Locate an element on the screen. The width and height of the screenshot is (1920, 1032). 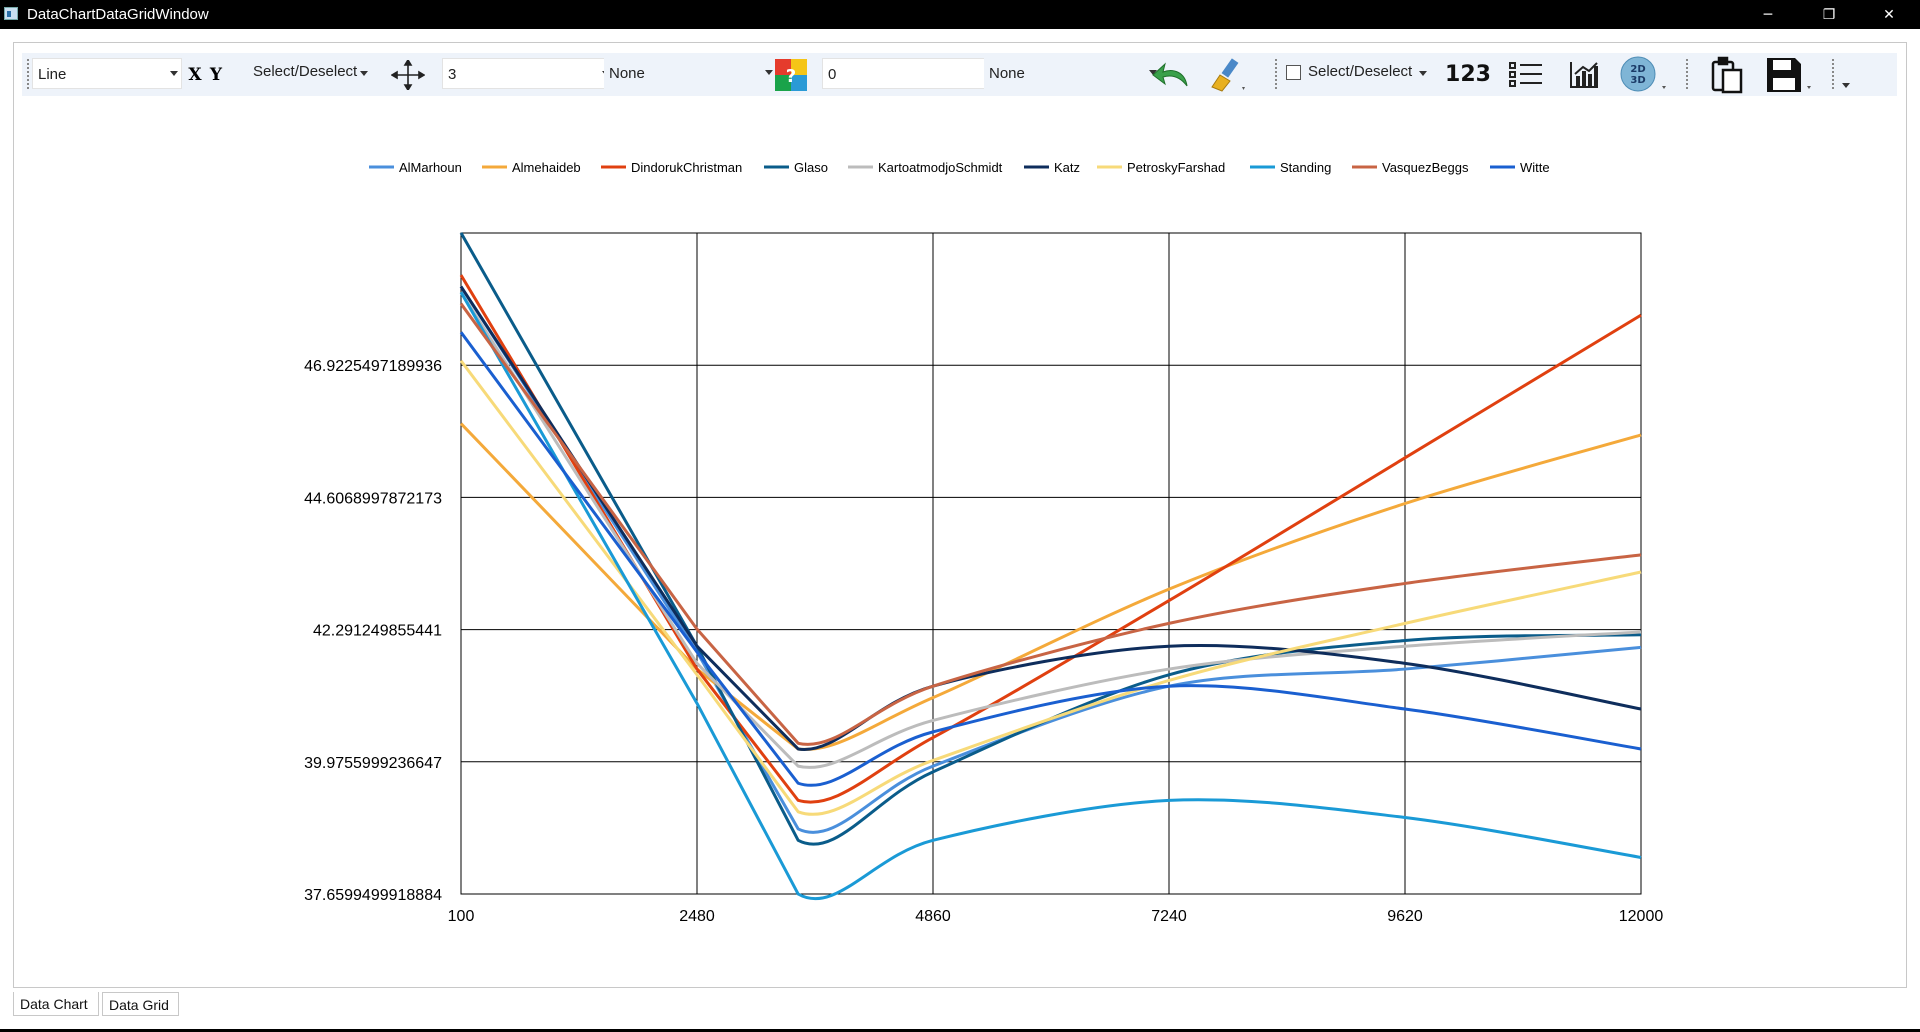
toolbar-grip is located at coordinates (29, 74).